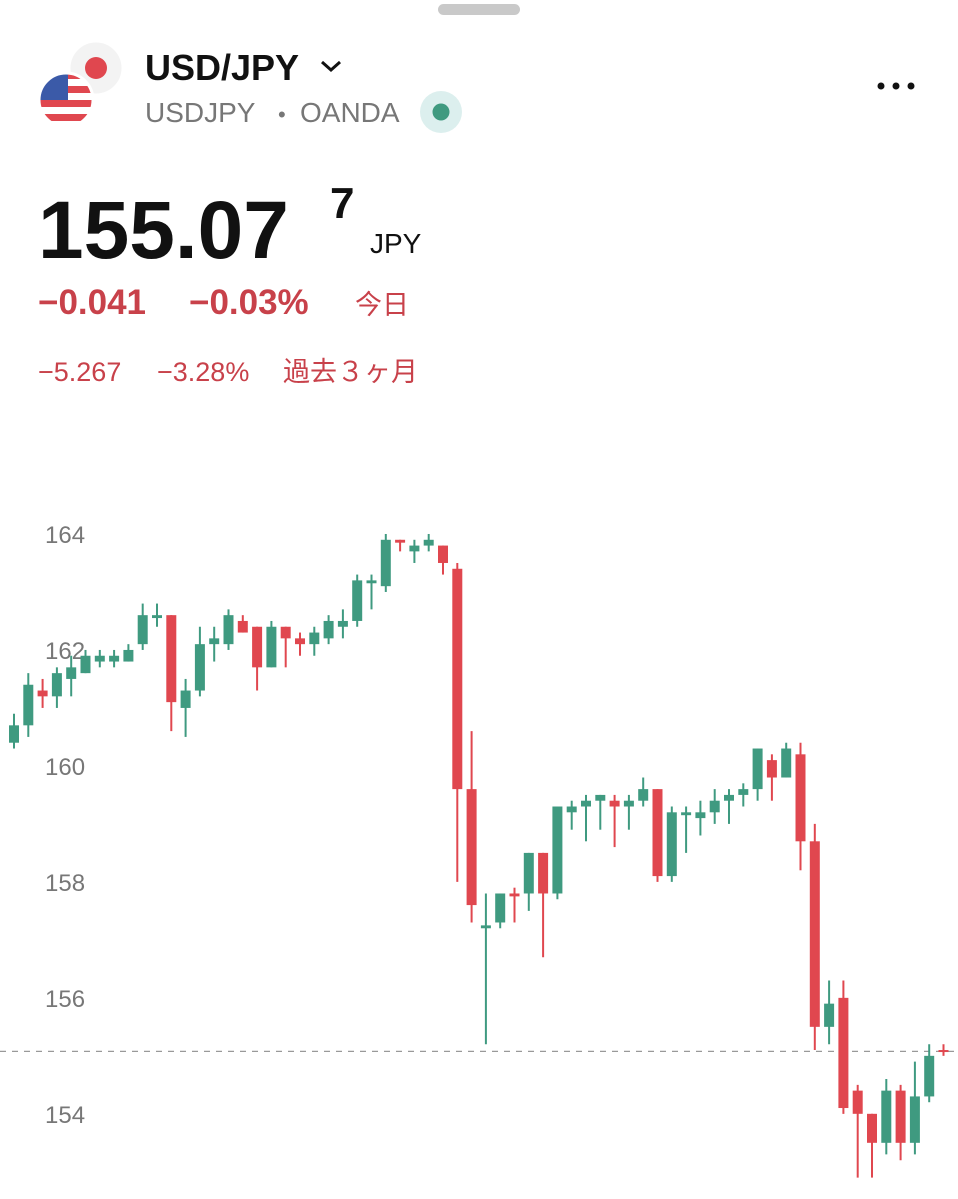 The image size is (958, 1199). Describe the element at coordinates (203, 372) in the screenshot. I see `period-change-pct: −3.28%` at that location.